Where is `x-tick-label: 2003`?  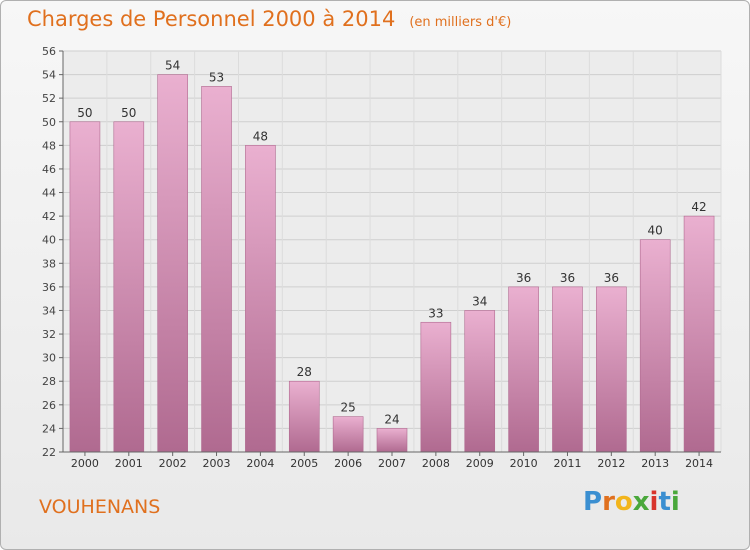 x-tick-label: 2003 is located at coordinates (217, 463).